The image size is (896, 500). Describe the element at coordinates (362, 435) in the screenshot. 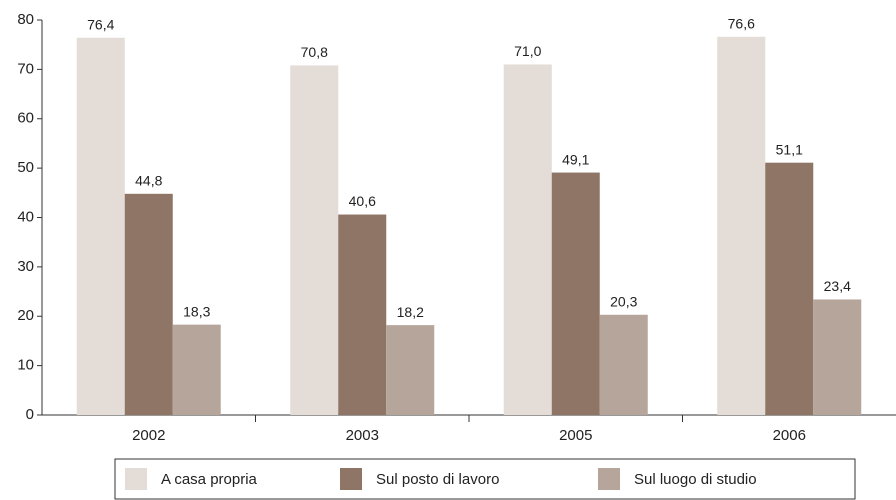

I see `x-tick-label: 2003` at that location.